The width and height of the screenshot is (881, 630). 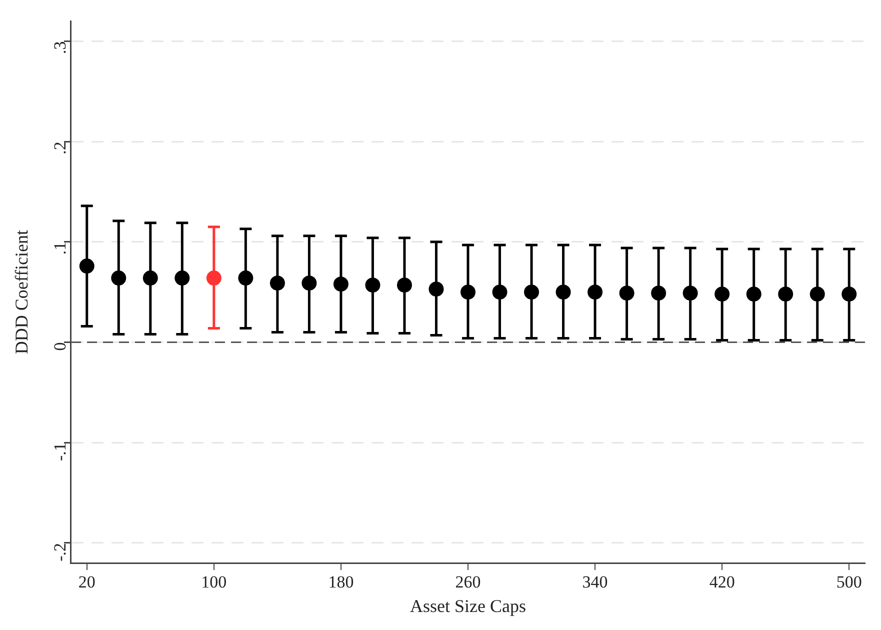 I want to click on y-tick-label: 0, so click(x=60, y=346).